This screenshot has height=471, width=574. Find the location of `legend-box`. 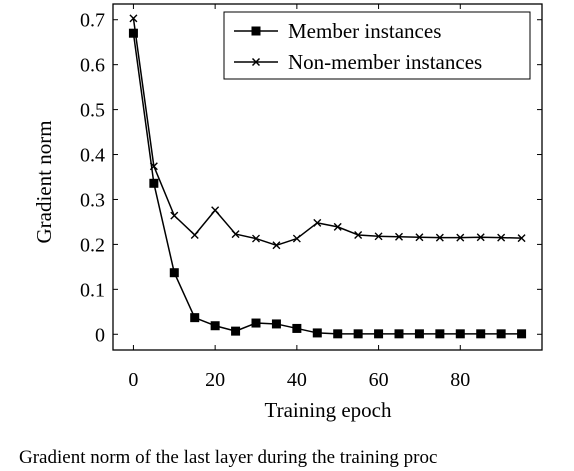

legend-box is located at coordinates (377, 45).